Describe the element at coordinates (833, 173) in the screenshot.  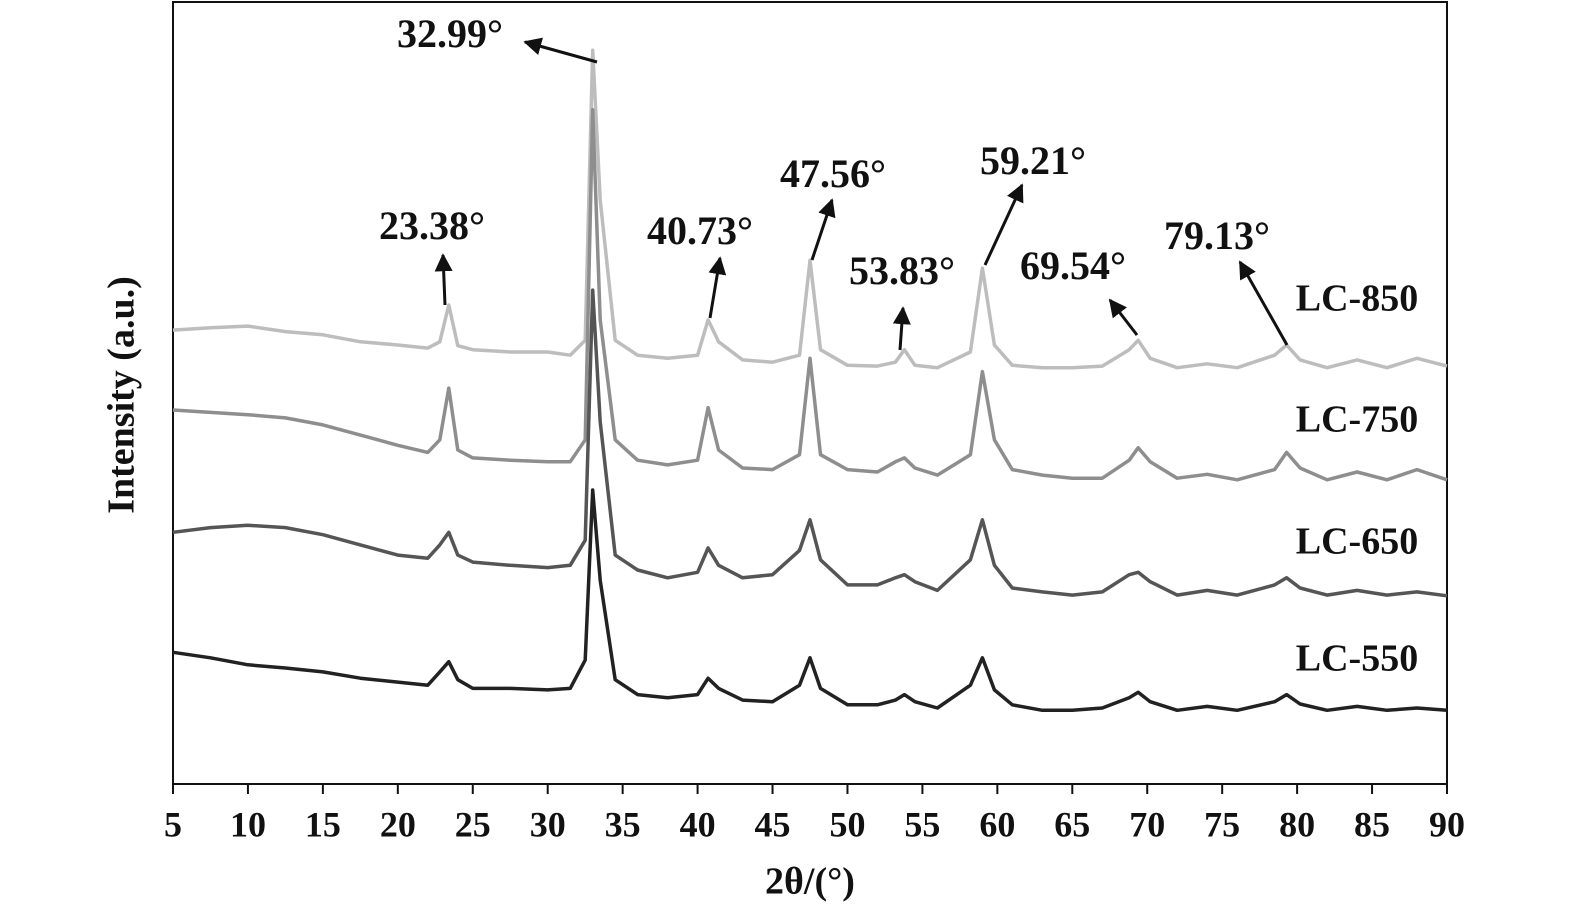
I see `peak-annotation: 47.56°` at that location.